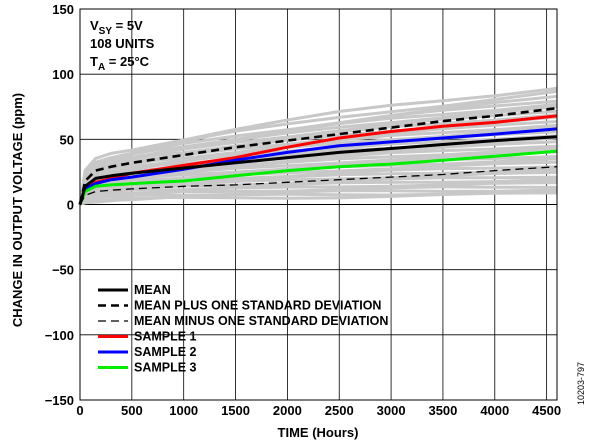  Describe the element at coordinates (442, 410) in the screenshot. I see `x-tick-label: 3500` at that location.